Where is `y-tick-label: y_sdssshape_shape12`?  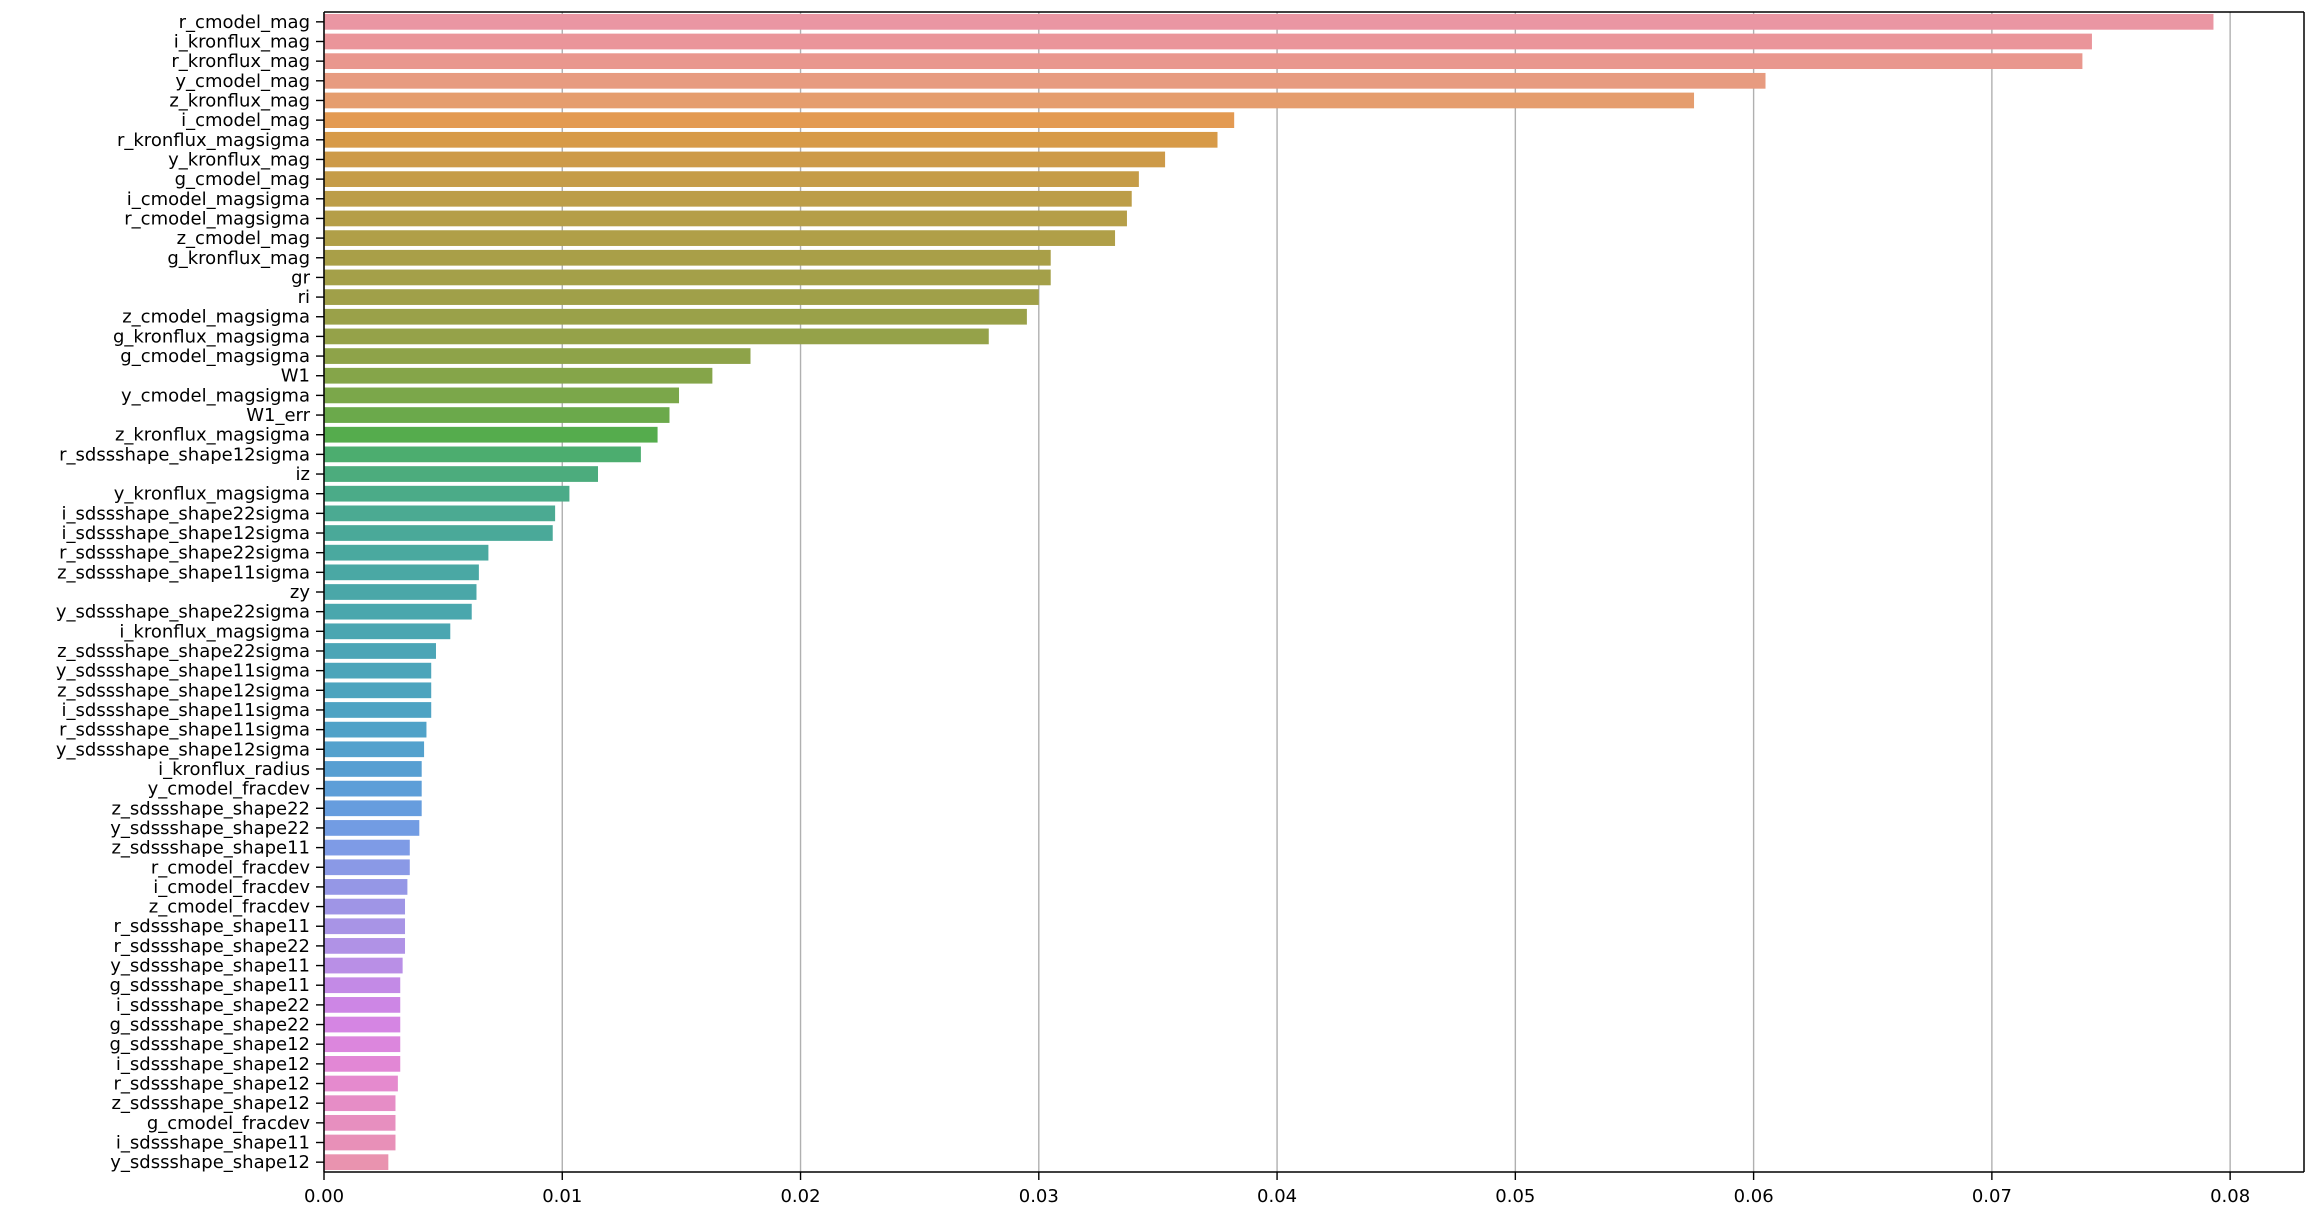
y-tick-label: y_sdssshape_shape12 is located at coordinates (210, 1162).